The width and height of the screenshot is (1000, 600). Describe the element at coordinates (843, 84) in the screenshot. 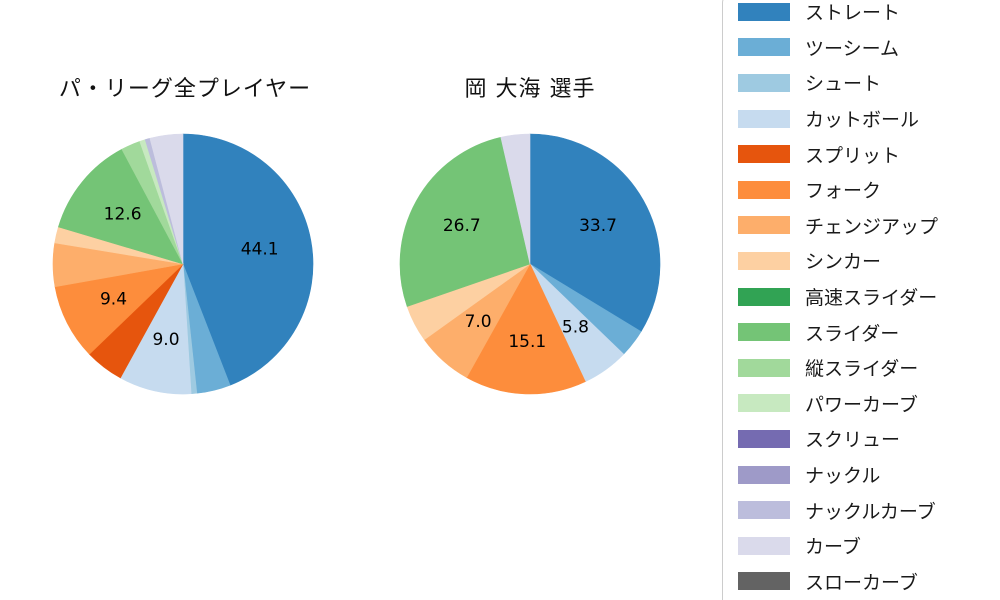

I see `legend-item-label: シュート` at that location.